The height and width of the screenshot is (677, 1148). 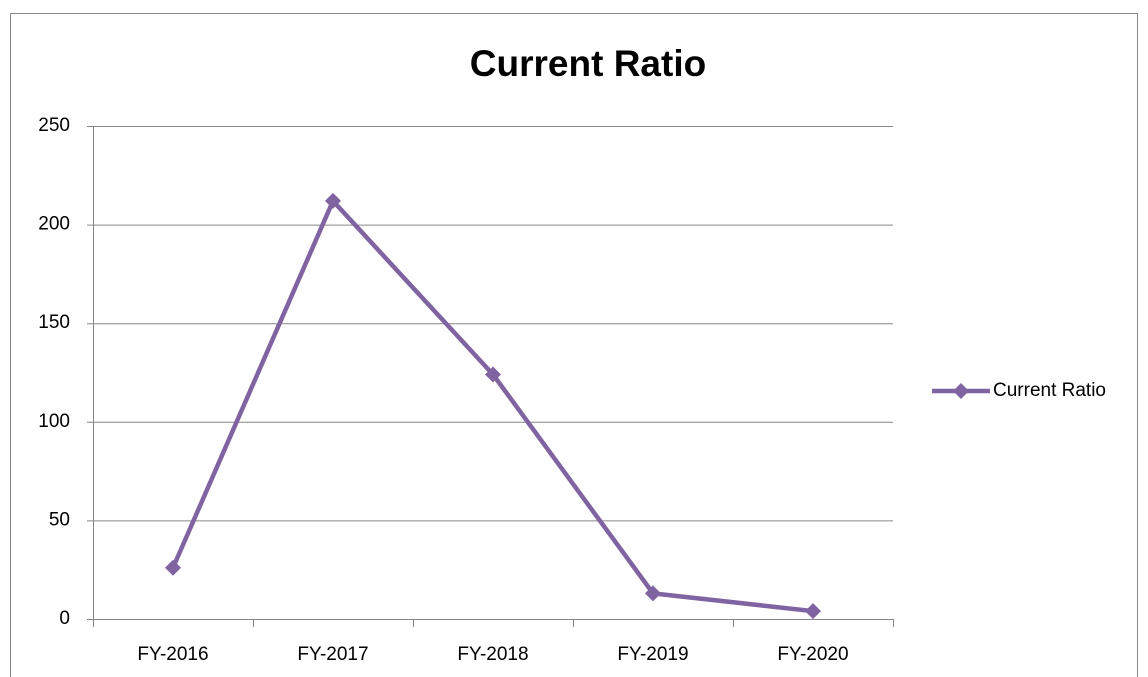 I want to click on x-tick-label: FY-2019, so click(x=652, y=654).